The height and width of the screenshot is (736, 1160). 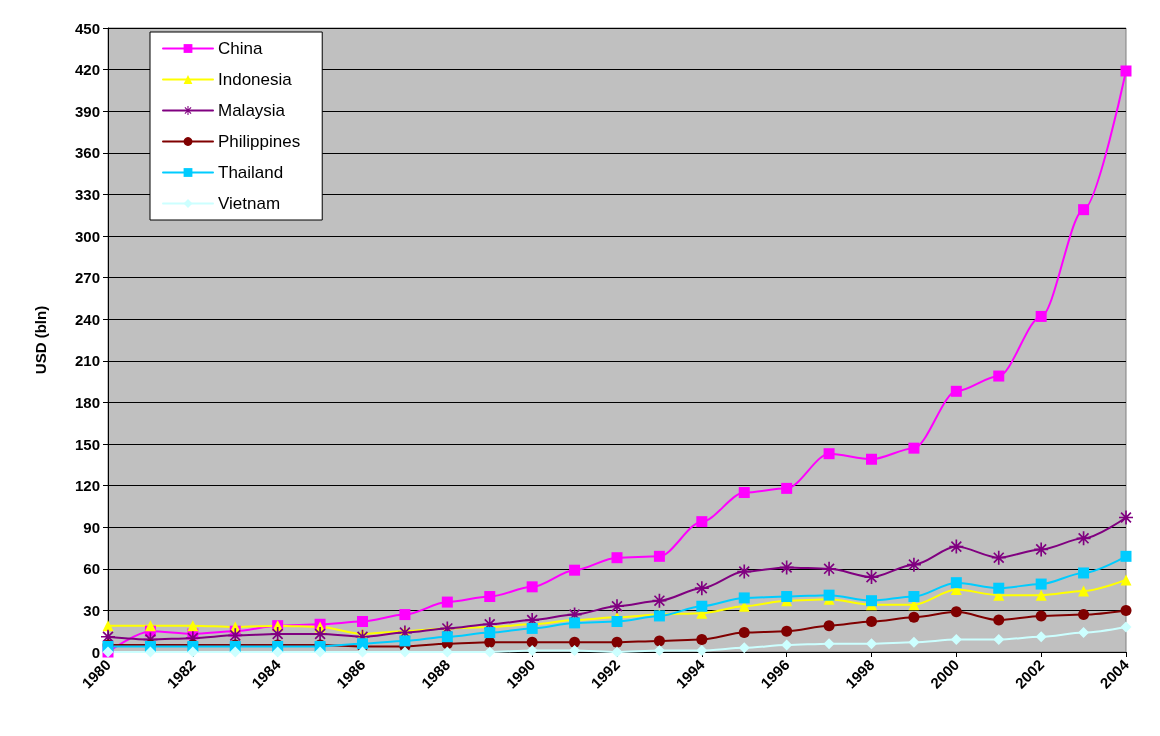 What do you see at coordinates (87, 236) in the screenshot?
I see `y-tick-label: 300` at bounding box center [87, 236].